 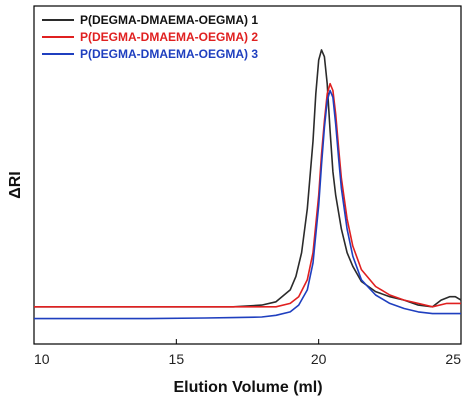 What do you see at coordinates (247, 353) in the screenshot?
I see `tick-layer: 10 15 20 25` at bounding box center [247, 353].